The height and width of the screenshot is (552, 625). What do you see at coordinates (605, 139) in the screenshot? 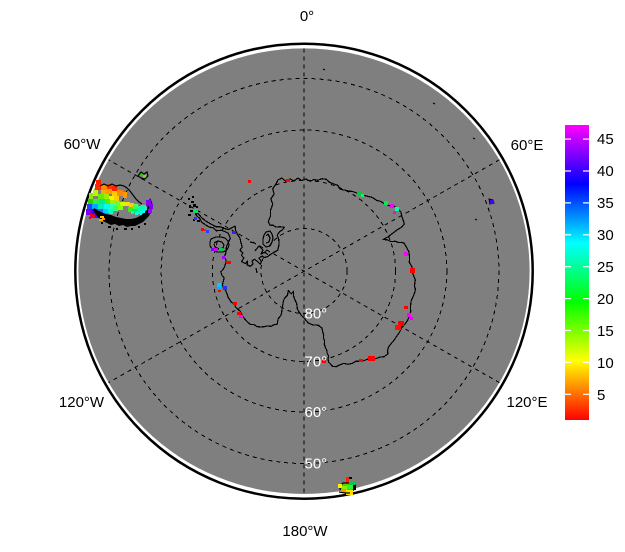
I see `svg-text: 45` at bounding box center [605, 139].